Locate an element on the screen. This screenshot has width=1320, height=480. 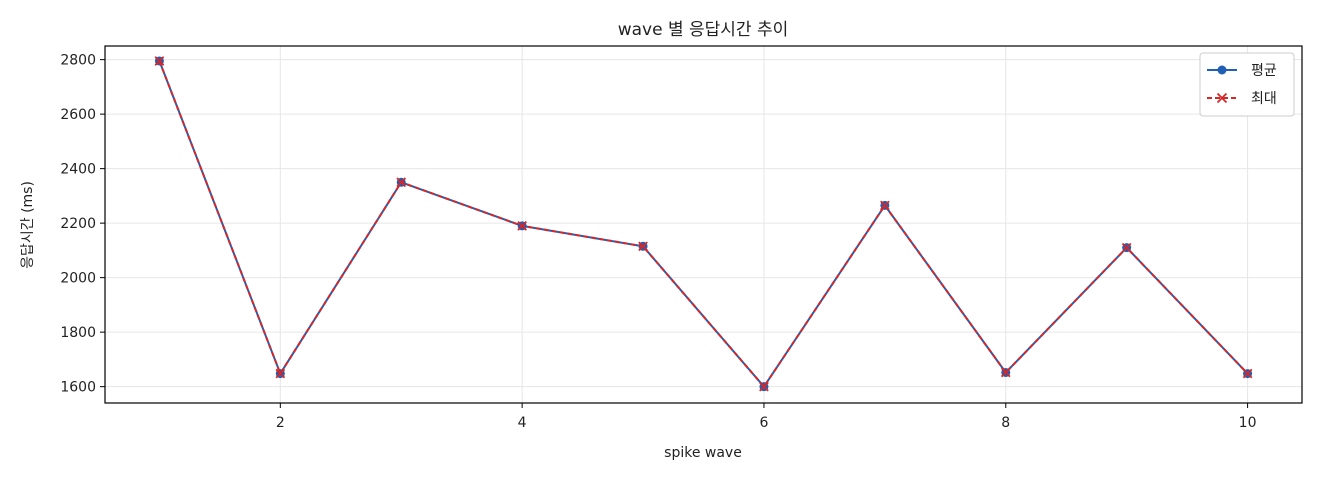
y-tick-label: 2000 is located at coordinates (78, 279).